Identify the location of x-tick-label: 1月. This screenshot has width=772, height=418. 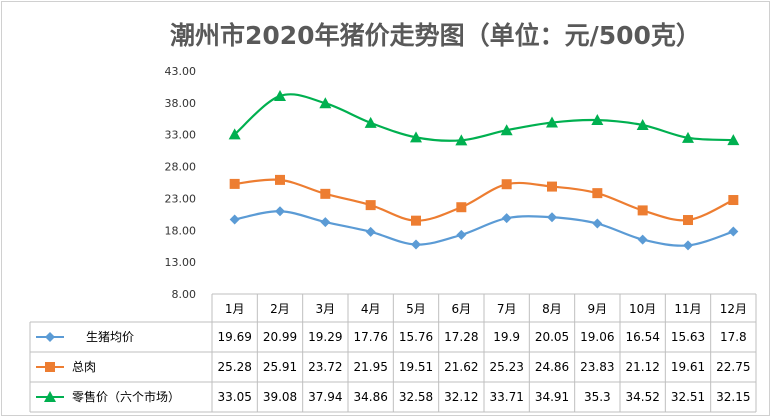
(235, 309).